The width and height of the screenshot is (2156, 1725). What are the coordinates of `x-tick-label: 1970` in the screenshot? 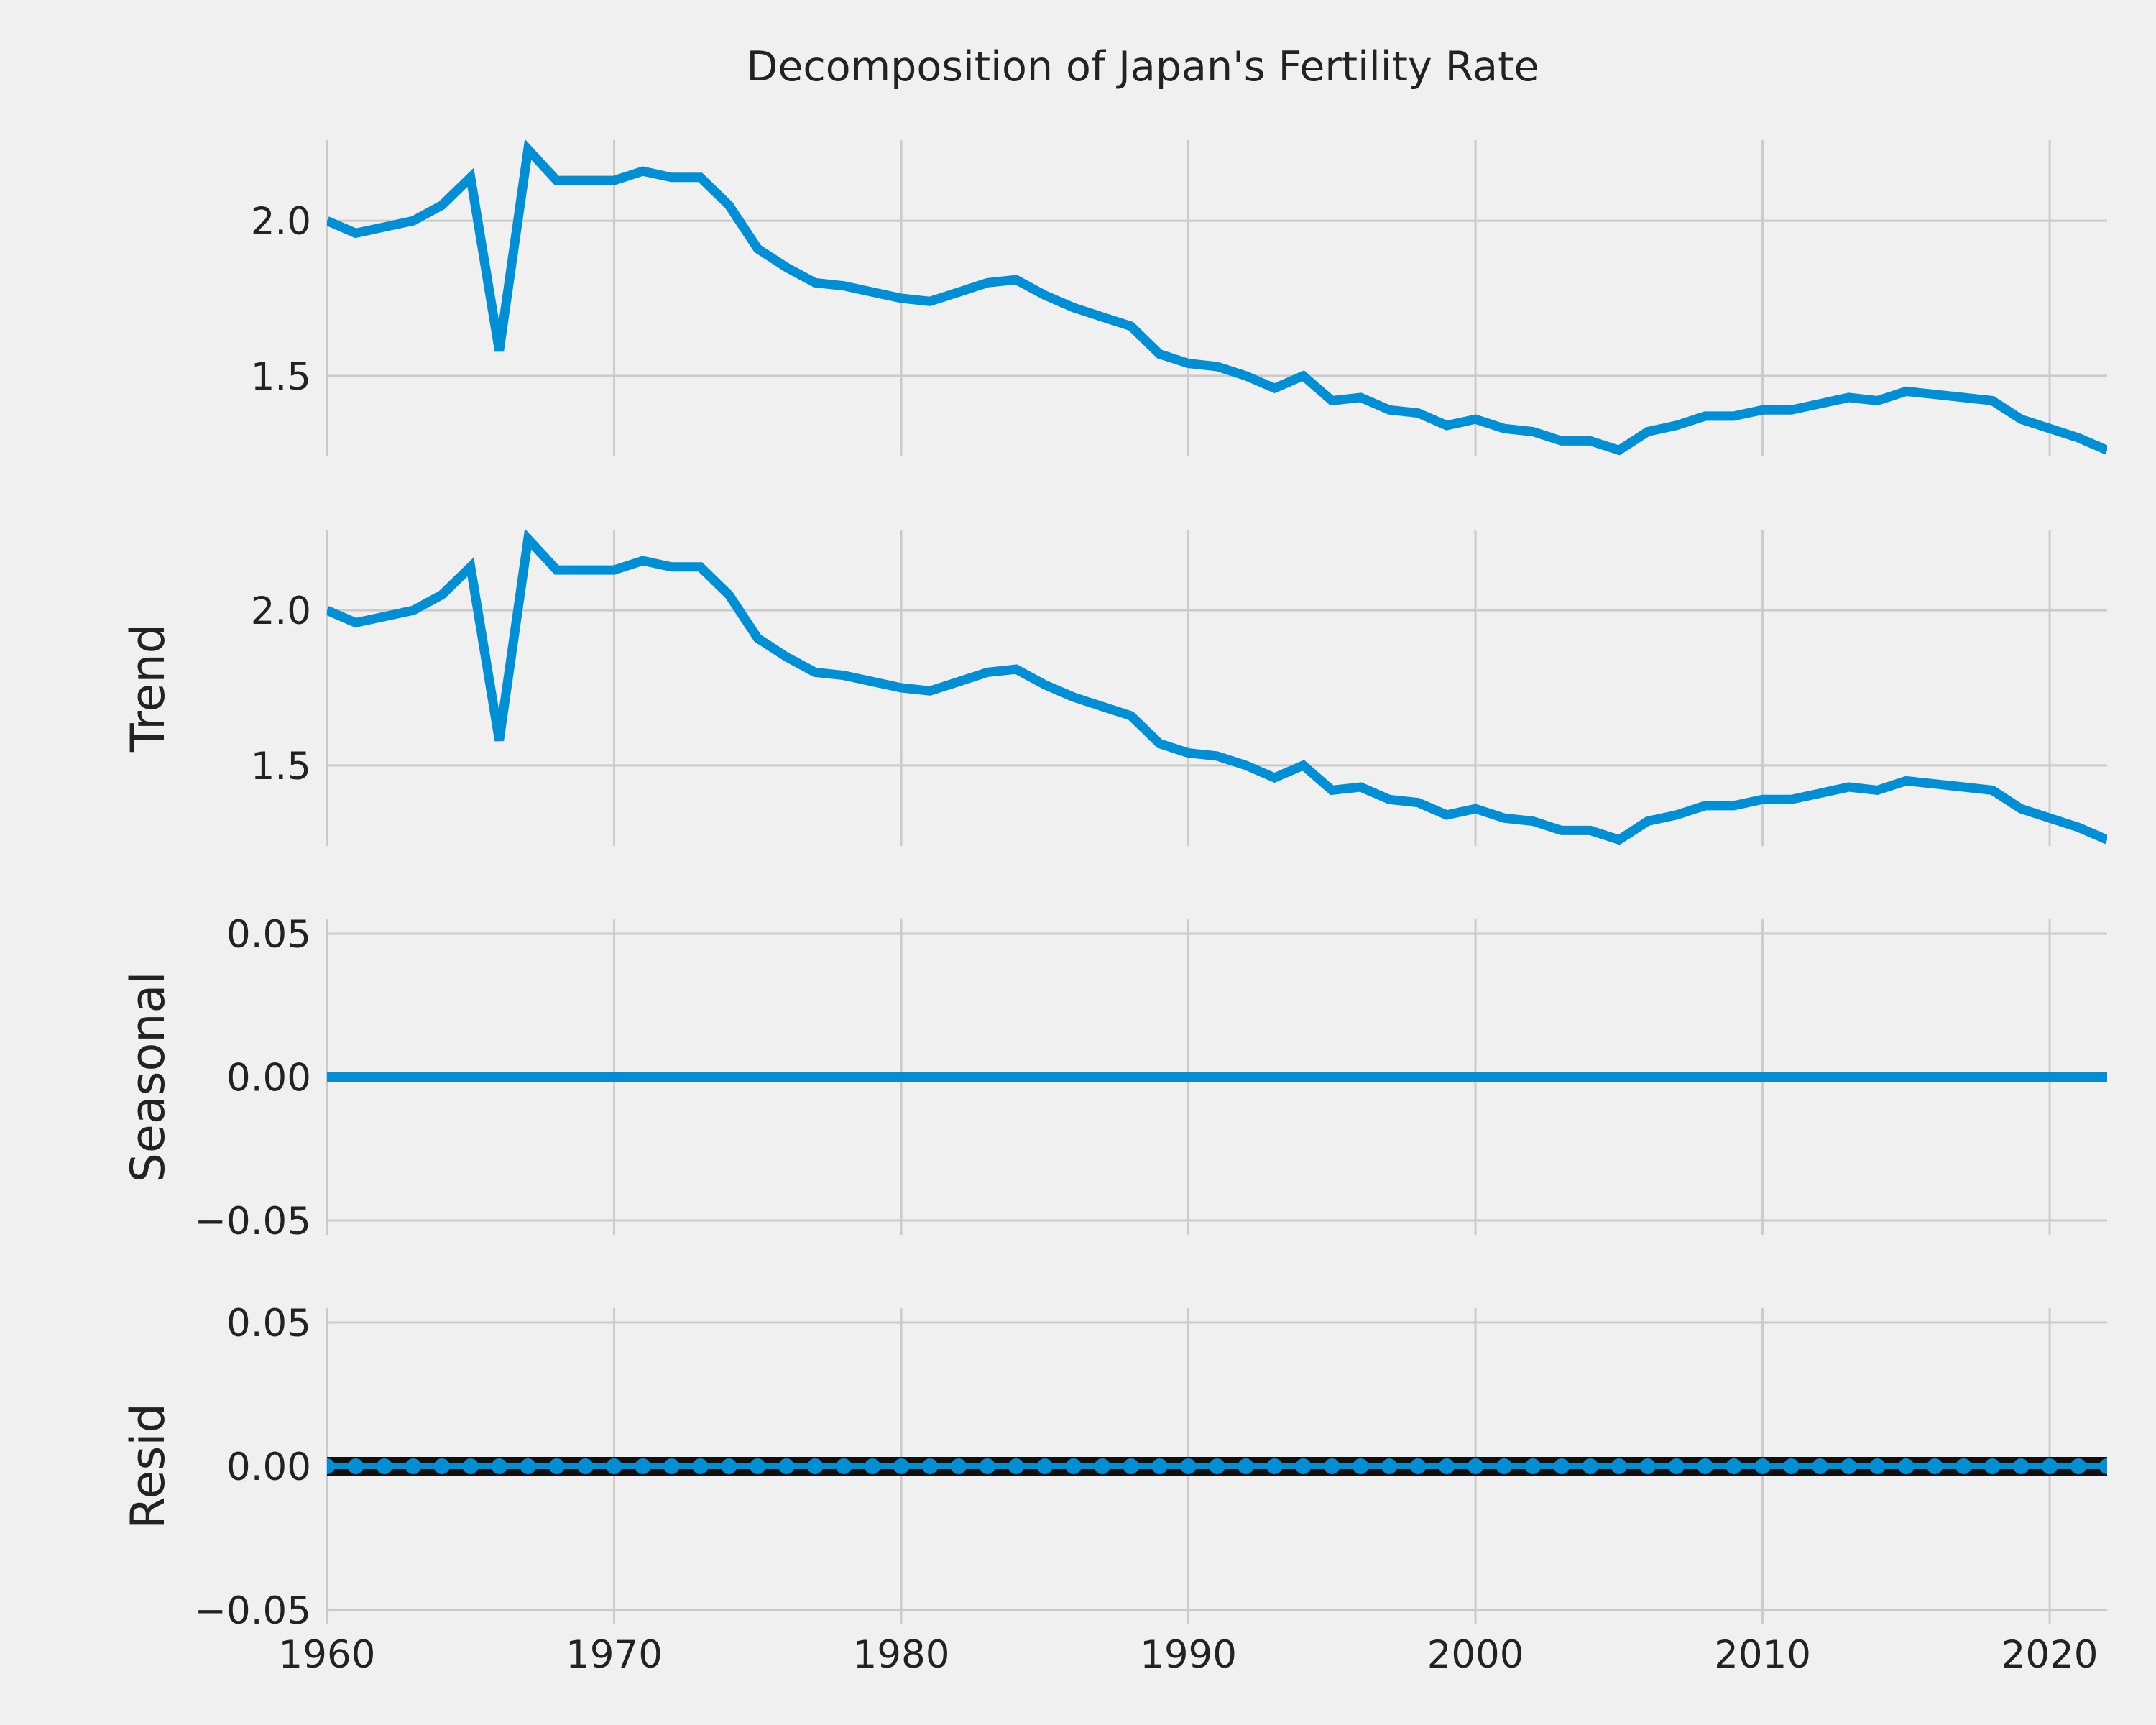 It's located at (615, 1655).